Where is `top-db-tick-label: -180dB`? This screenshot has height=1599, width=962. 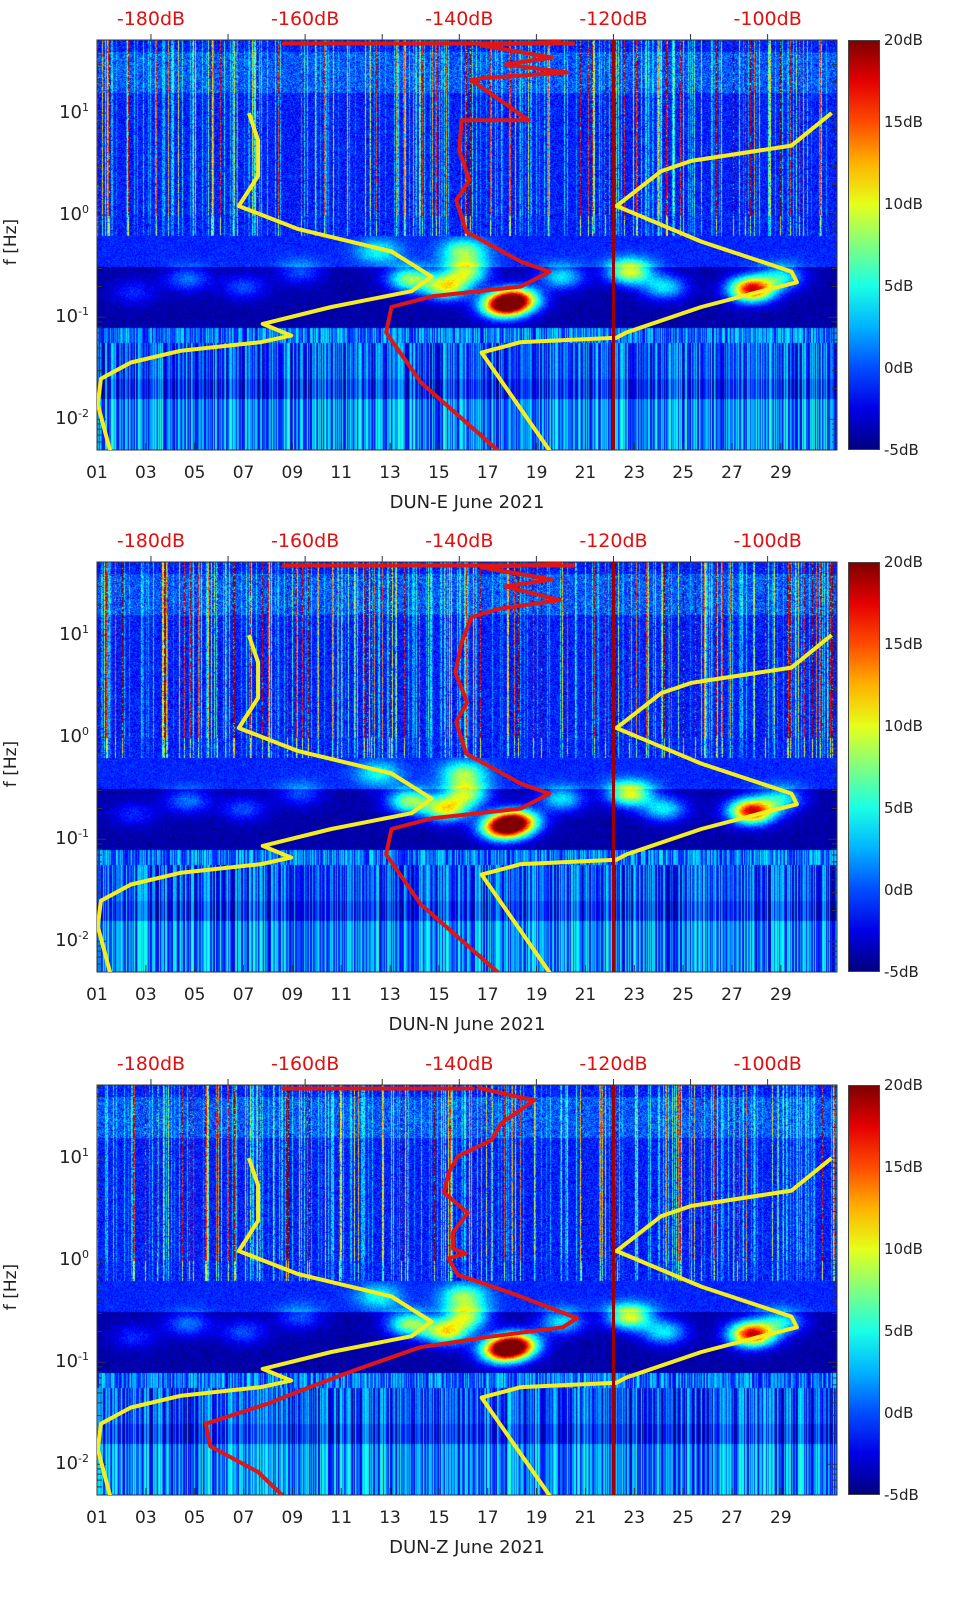
top-db-tick-label: -180dB is located at coordinates (151, 19).